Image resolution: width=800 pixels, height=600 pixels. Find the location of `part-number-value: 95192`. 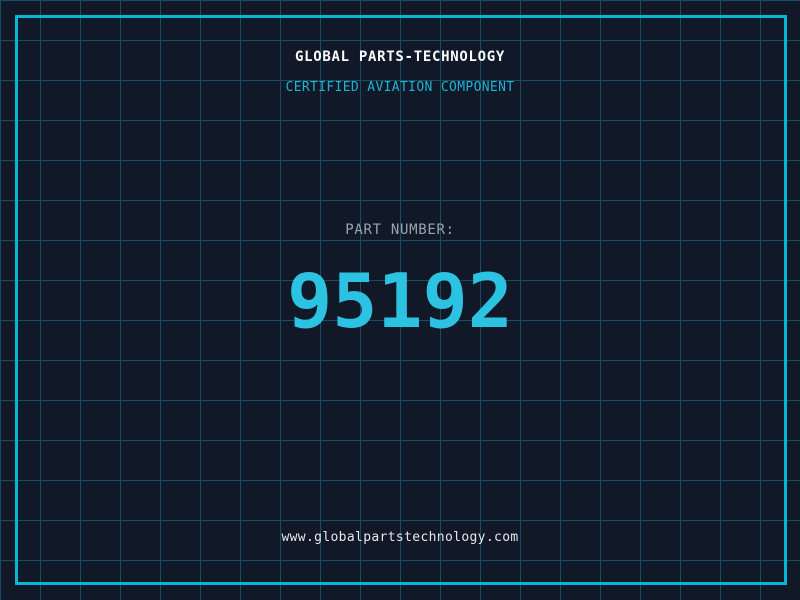

part-number-value: 95192 is located at coordinates (400, 301).